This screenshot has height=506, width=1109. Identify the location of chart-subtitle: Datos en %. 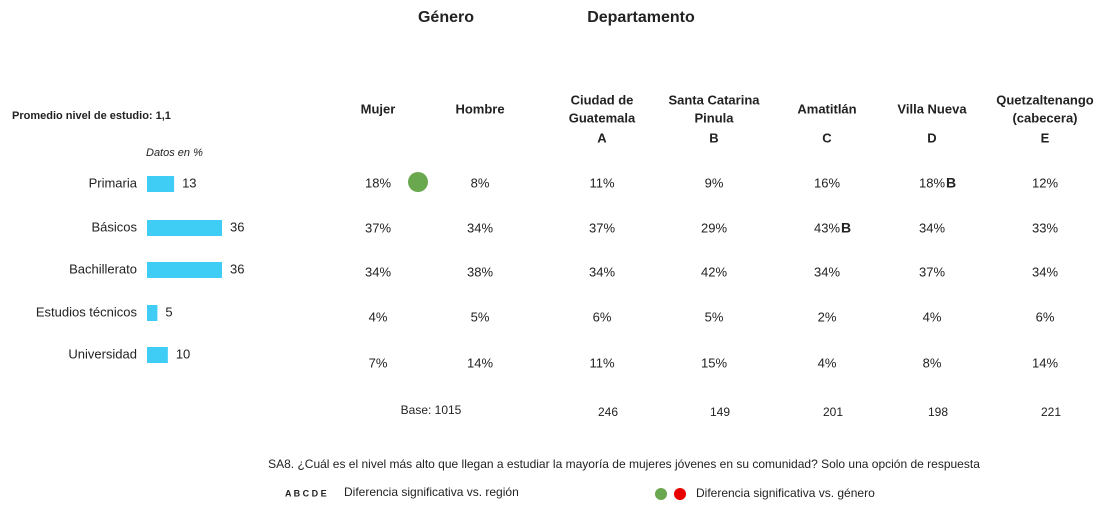
(174, 153).